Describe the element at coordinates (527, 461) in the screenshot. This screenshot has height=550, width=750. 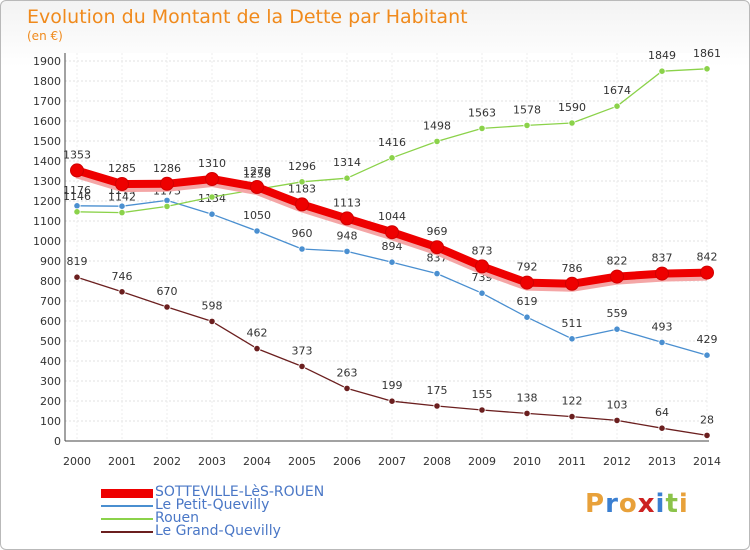
I see `x-tick-label: 2010` at that location.